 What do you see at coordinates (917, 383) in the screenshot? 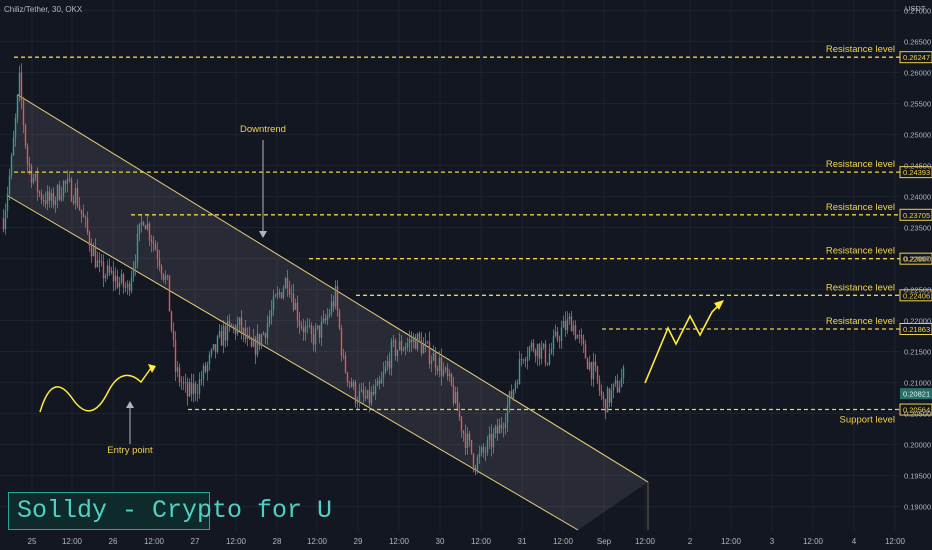
I see `y-tick-label: 0.21000` at bounding box center [917, 383].